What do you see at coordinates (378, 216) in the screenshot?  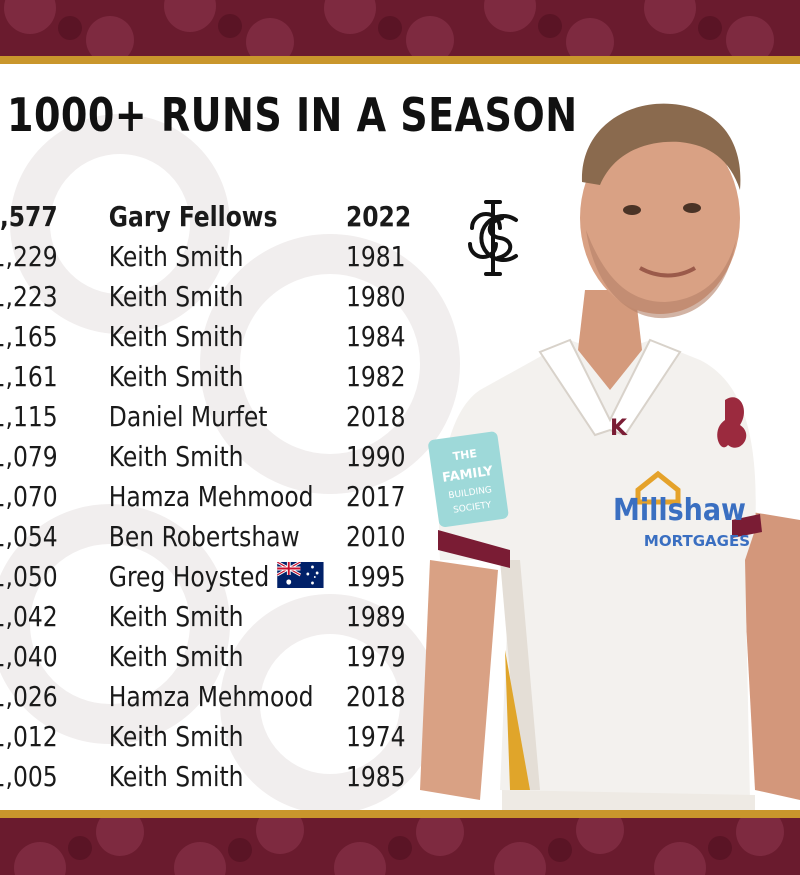 I see `season-year: 2022` at bounding box center [378, 216].